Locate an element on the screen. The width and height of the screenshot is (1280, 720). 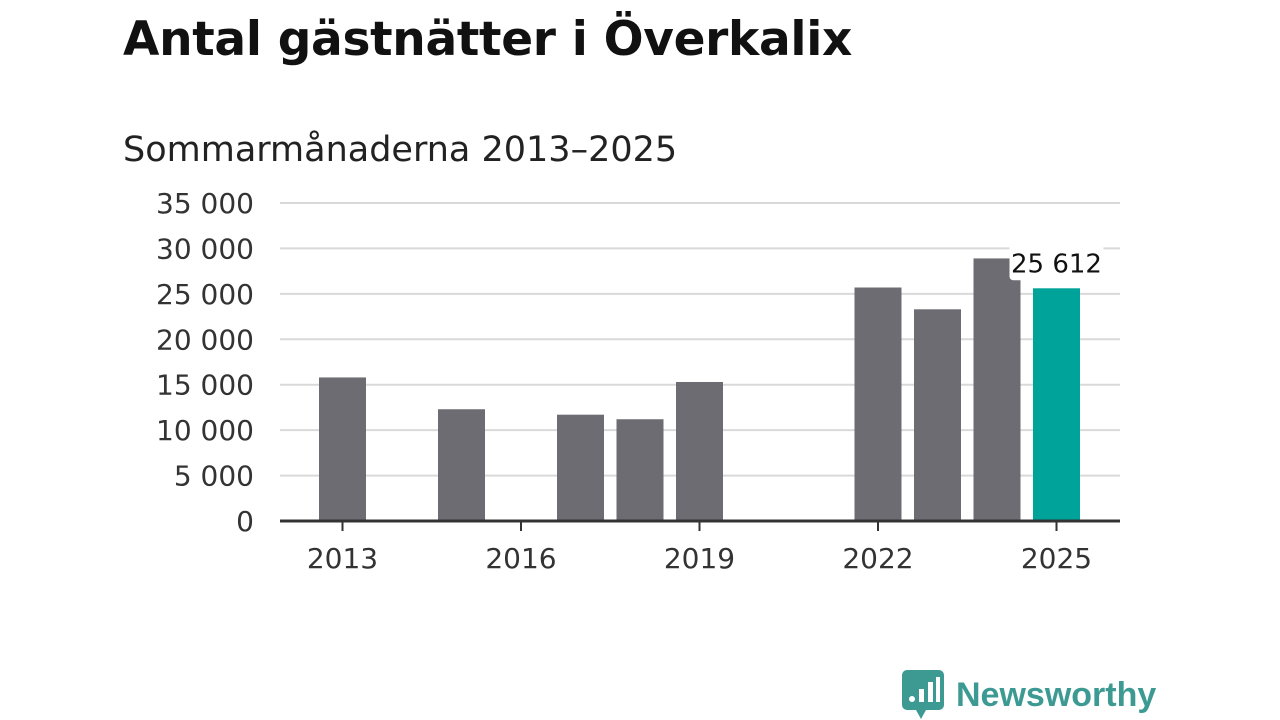
y-tick-label: 5 000 is located at coordinates (214, 476).